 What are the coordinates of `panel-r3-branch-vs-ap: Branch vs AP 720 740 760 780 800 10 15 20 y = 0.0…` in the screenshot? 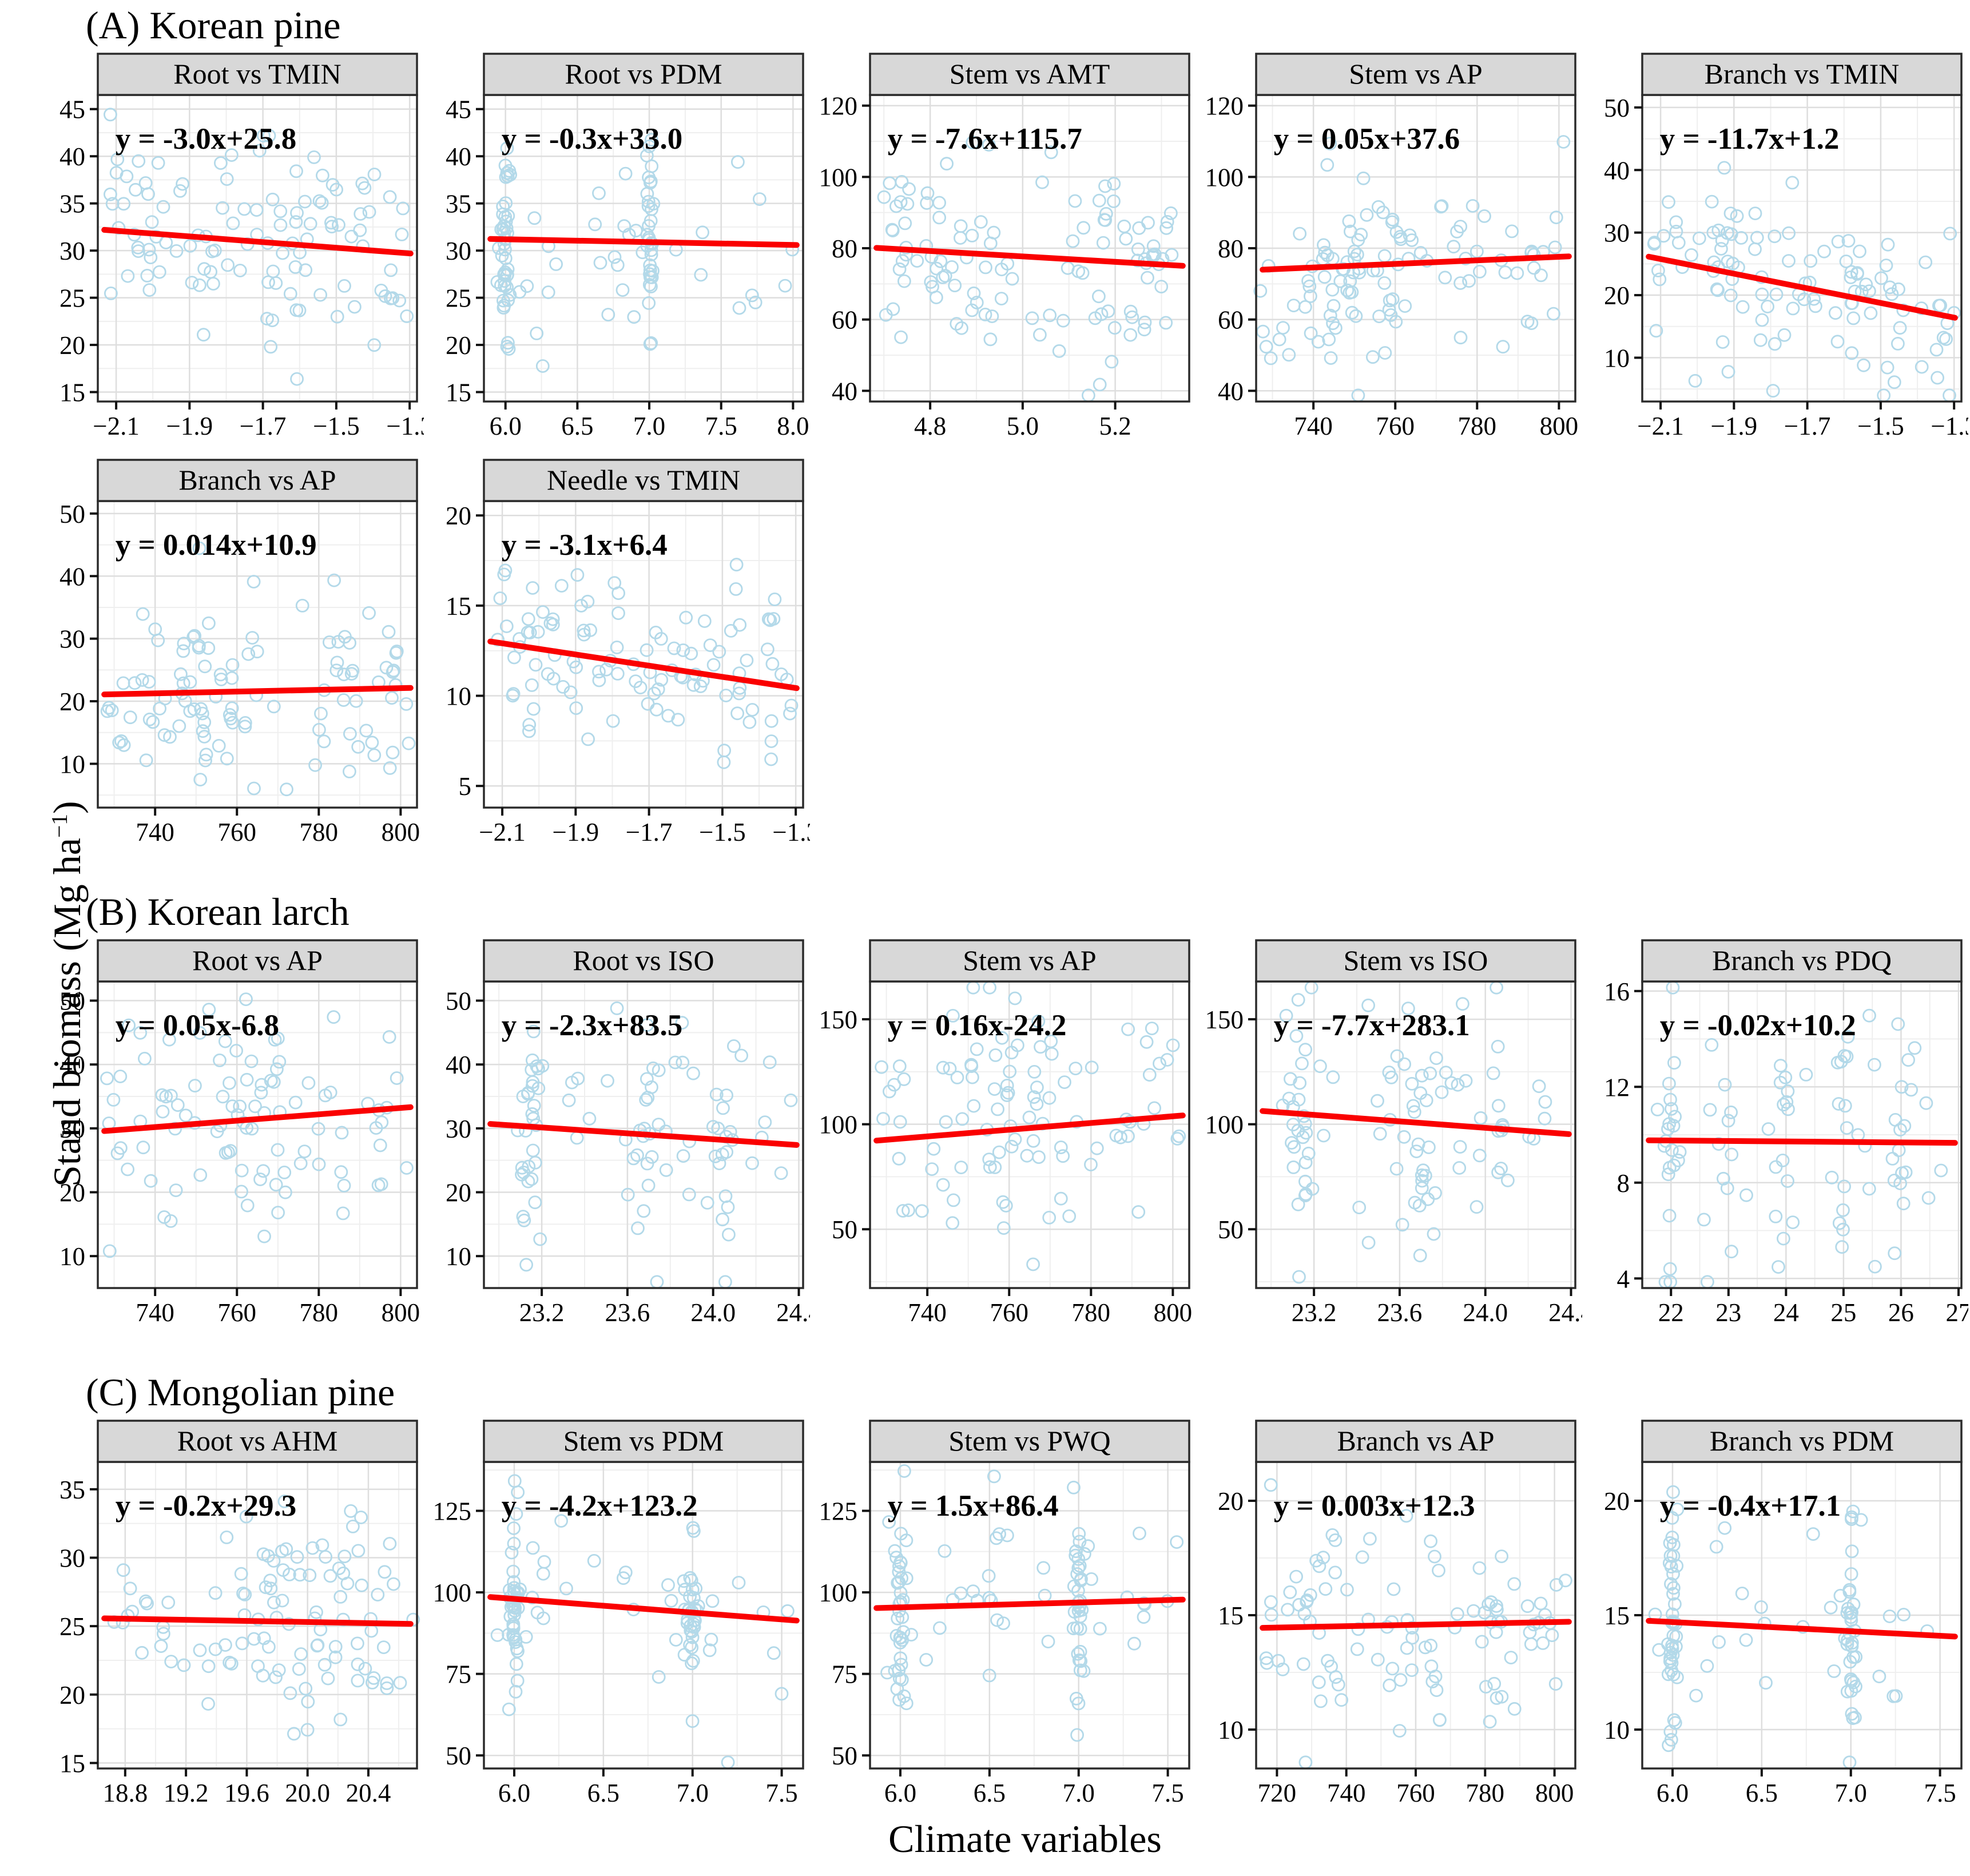 It's located at (1389, 1617).